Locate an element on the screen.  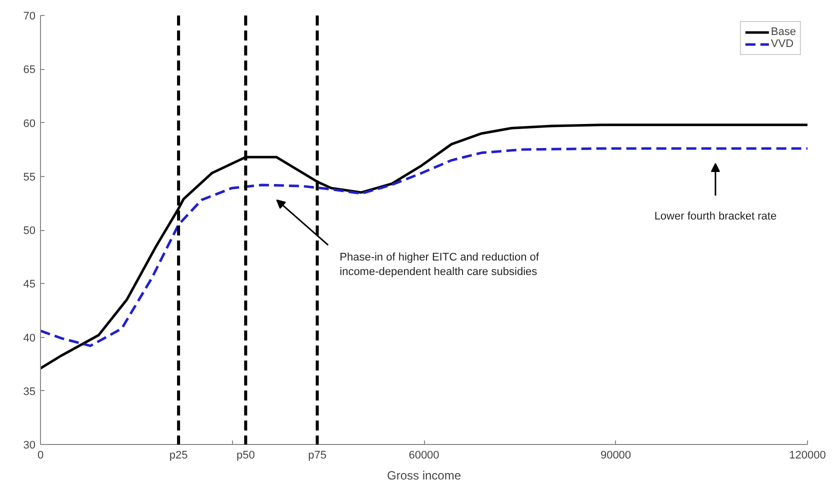
annotation: Lower fourth bracket rate is located at coordinates (715, 216).